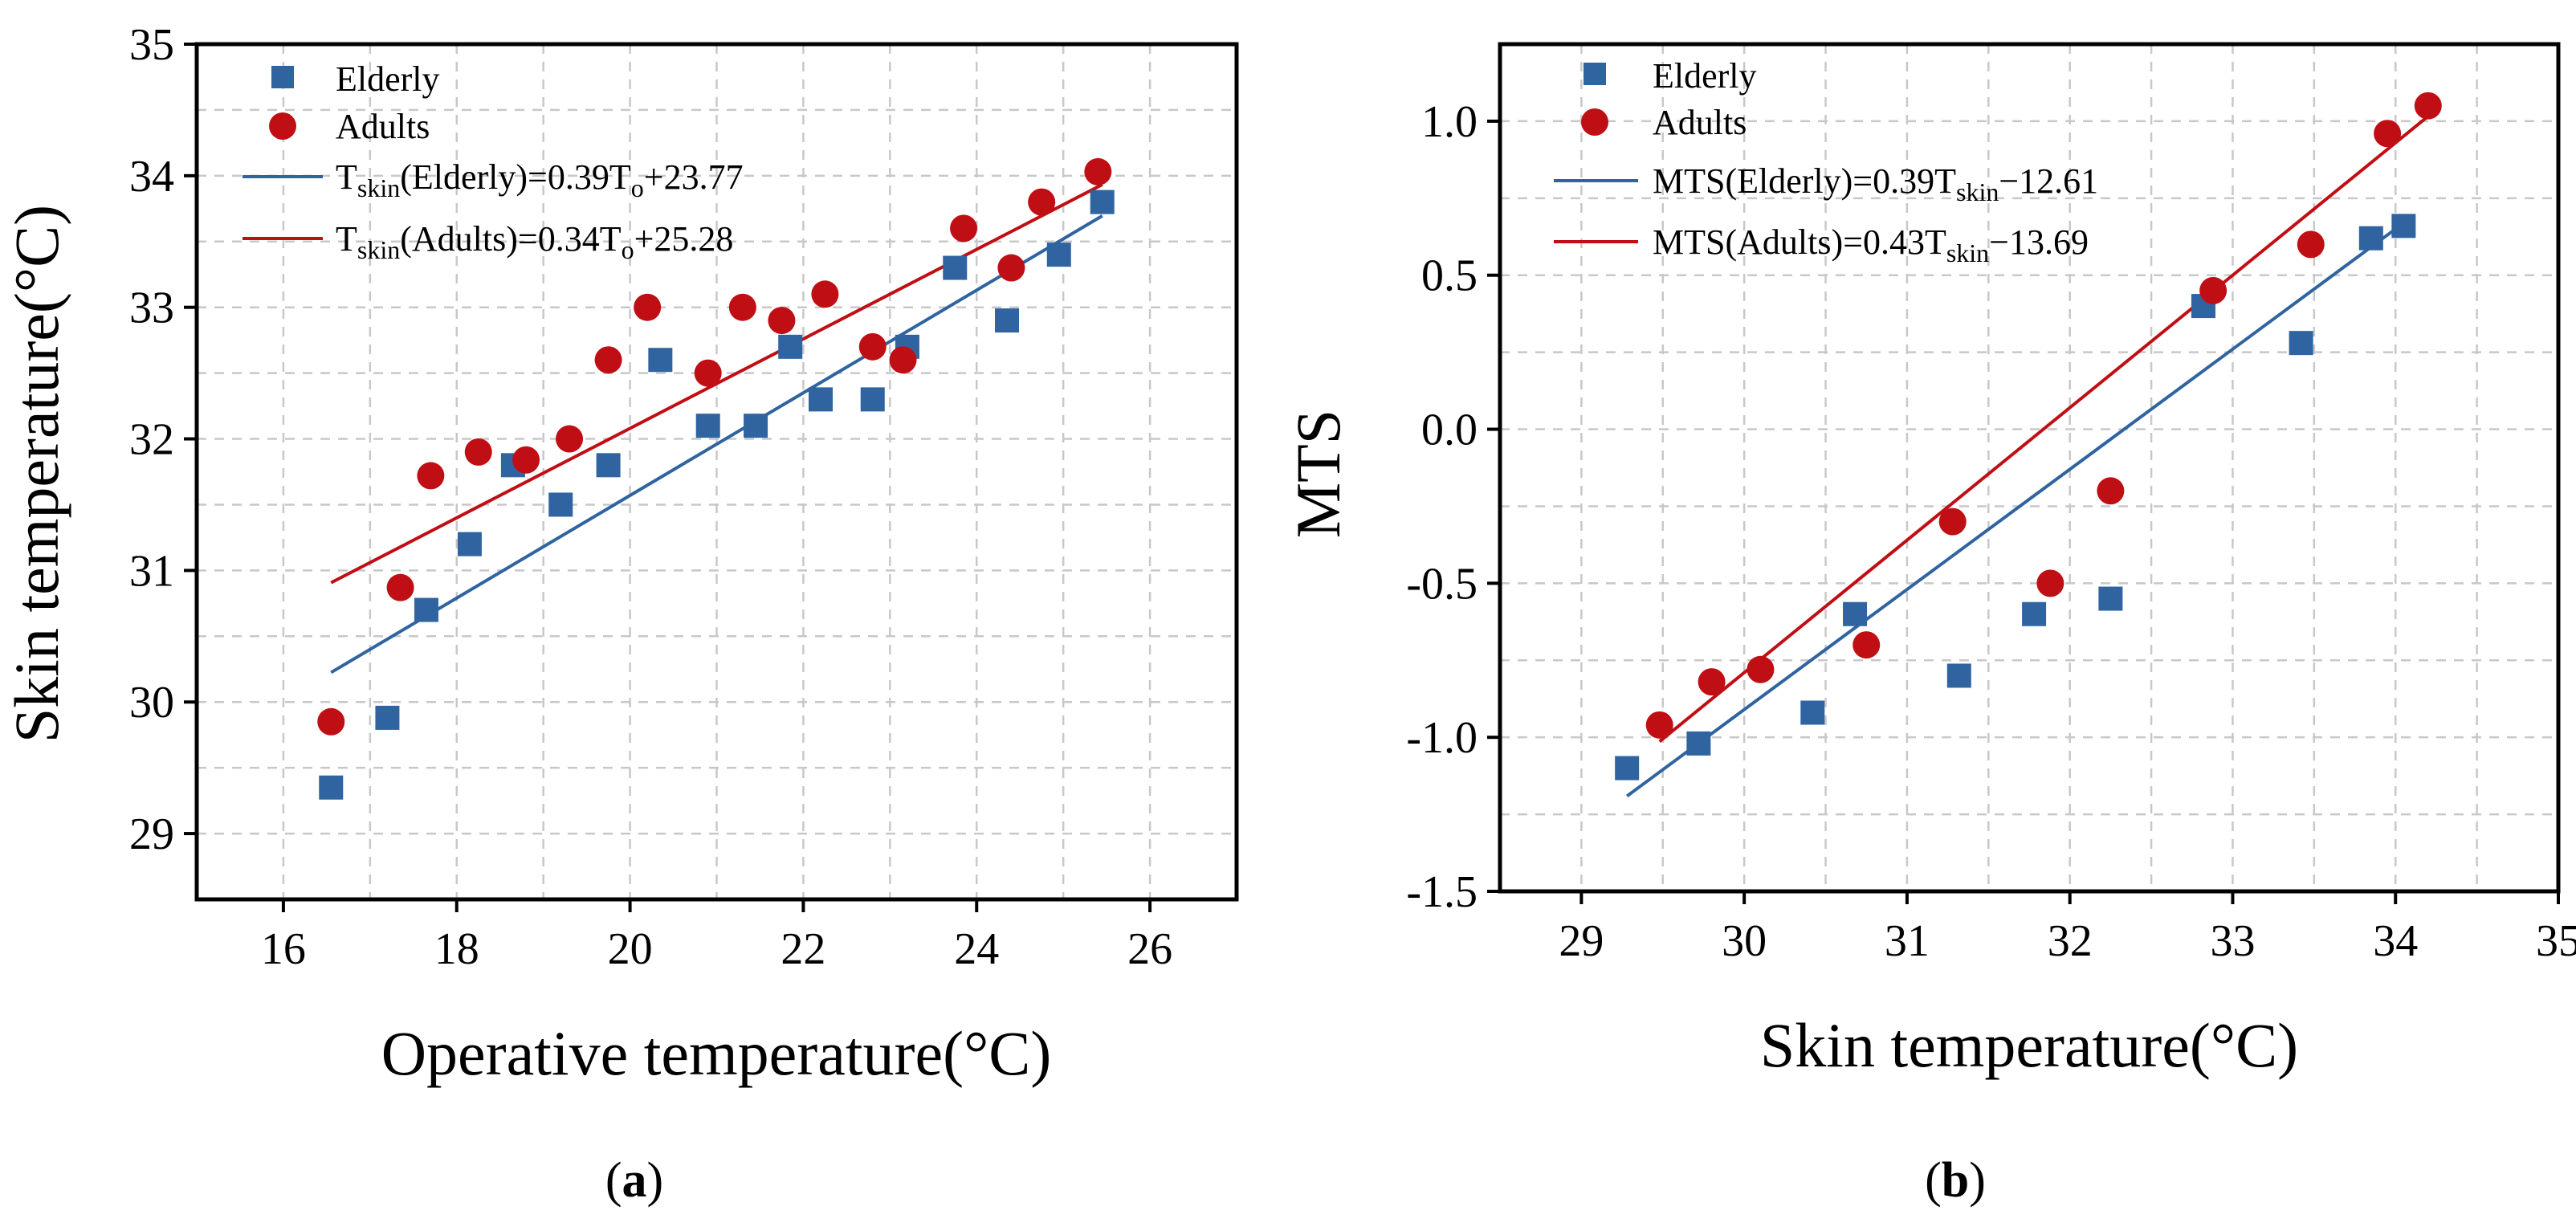 The image size is (2576, 1227). I want to click on y-tick-label: -1.0, so click(1442, 738).